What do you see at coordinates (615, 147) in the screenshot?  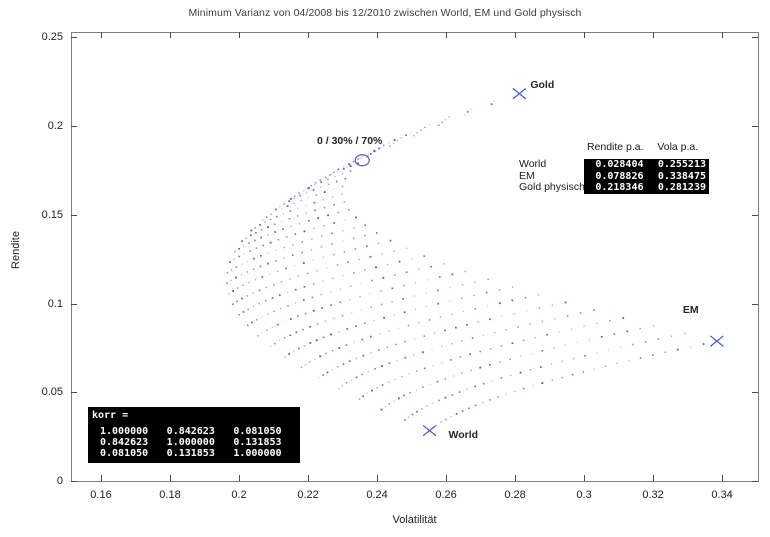 I see `stats-header-rendite: Rendite p.a.` at bounding box center [615, 147].